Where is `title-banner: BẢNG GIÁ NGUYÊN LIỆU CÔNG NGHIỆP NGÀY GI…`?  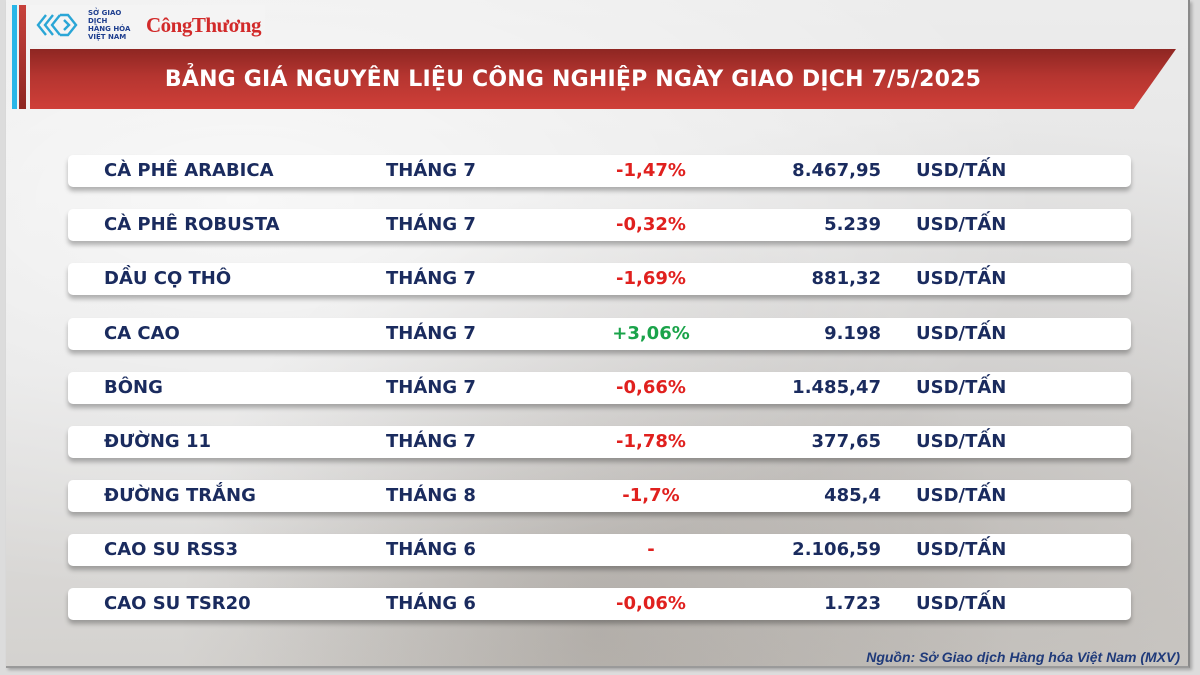 title-banner: BẢNG GIÁ NGUYÊN LIỆU CÔNG NGHIỆP NGÀY GI… is located at coordinates (603, 79).